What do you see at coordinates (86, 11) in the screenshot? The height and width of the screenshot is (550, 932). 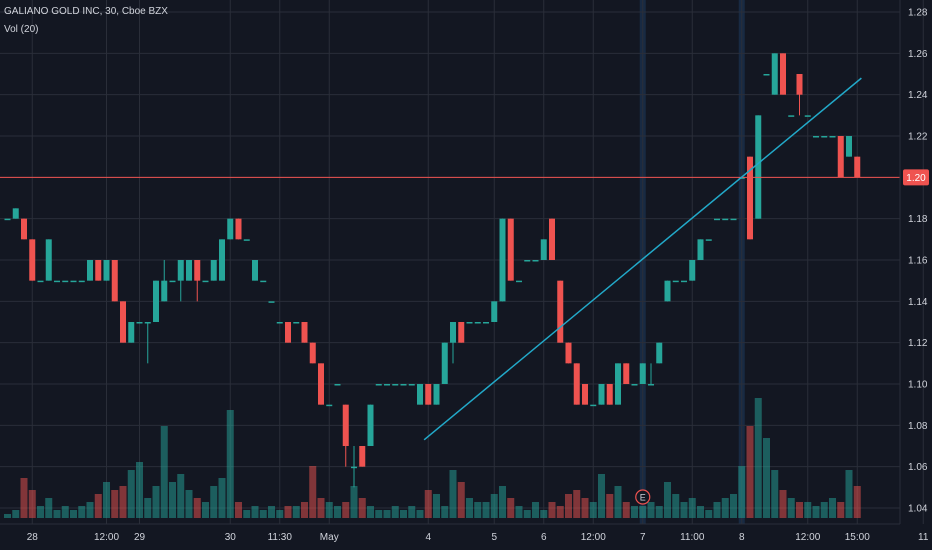 I see `symbol-legend: GALIANO GOLD INC, 30, Cboe BZX` at bounding box center [86, 11].